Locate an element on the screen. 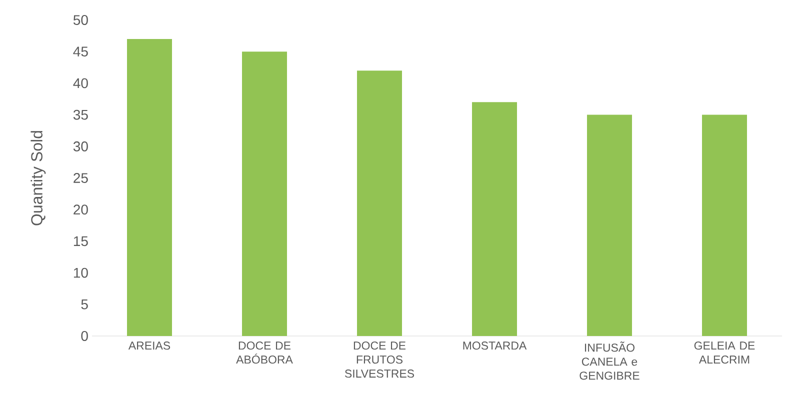  x-tick-label: MOSTARDA is located at coordinates (495, 346).